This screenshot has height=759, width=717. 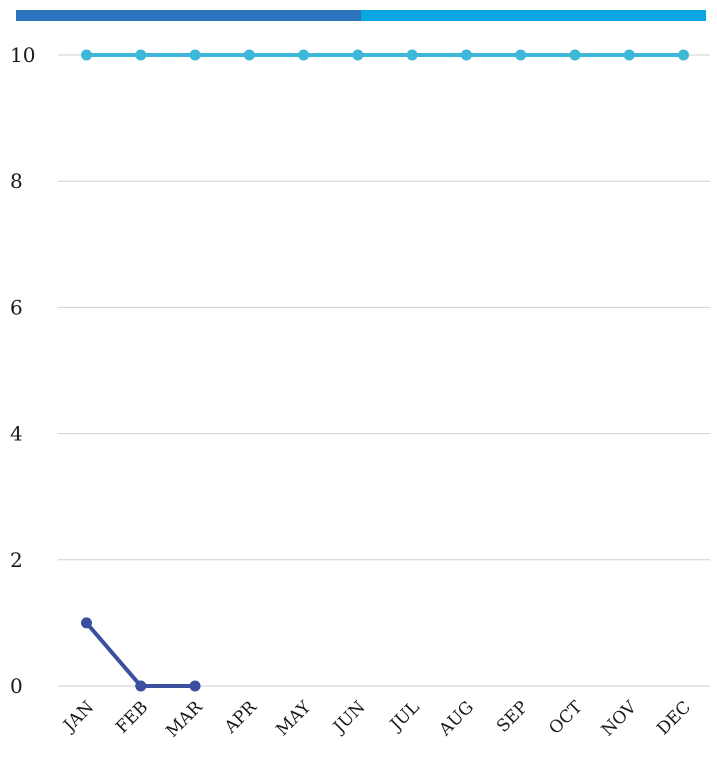 I want to click on y-axis: 0 2 4 6 8 10, so click(x=22, y=370).